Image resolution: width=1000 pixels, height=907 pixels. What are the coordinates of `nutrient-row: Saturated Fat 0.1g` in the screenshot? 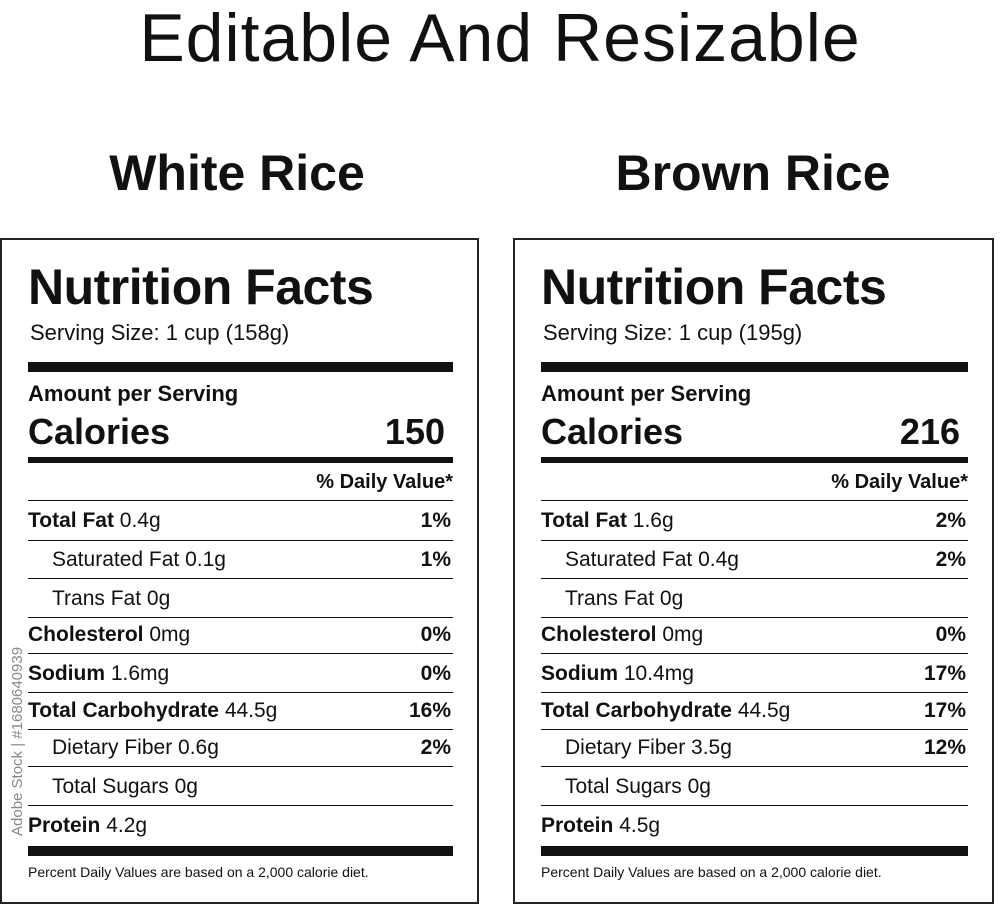 It's located at (139, 559).